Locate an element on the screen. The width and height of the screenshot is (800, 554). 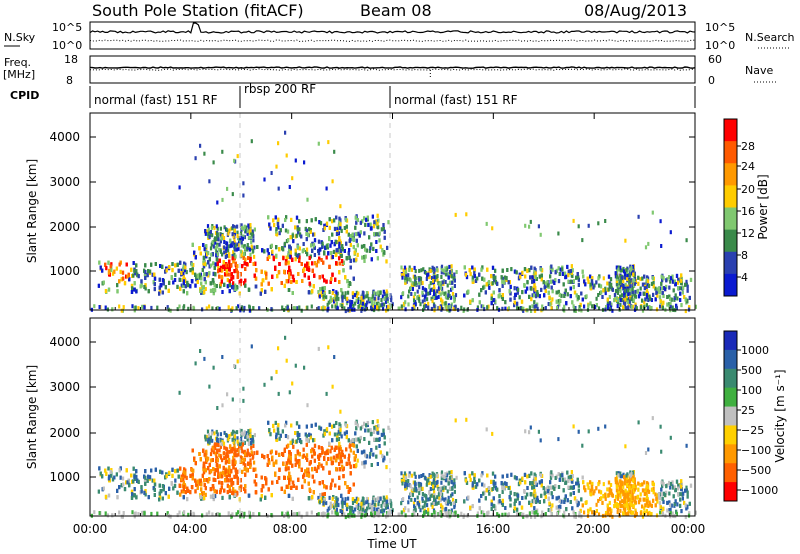
nave-right-tick-top: 60 is located at coordinates (715, 59).